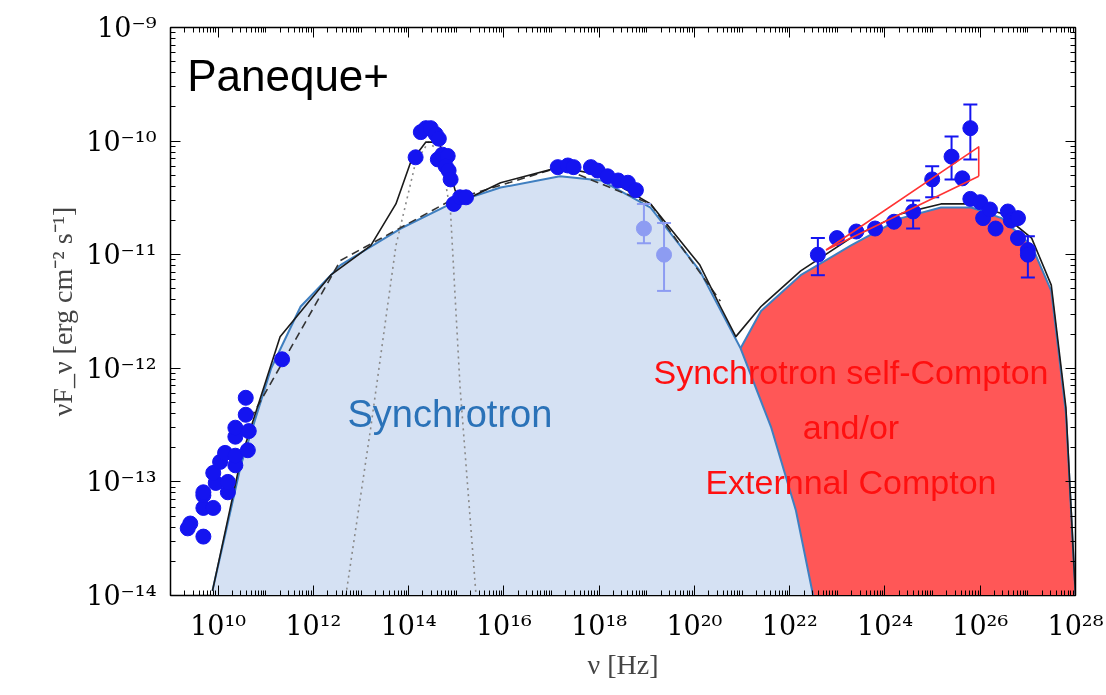 The width and height of the screenshot is (1106, 695). What do you see at coordinates (121, 368) in the screenshot?
I see `y-tick-label: 10⁻¹²` at bounding box center [121, 368].